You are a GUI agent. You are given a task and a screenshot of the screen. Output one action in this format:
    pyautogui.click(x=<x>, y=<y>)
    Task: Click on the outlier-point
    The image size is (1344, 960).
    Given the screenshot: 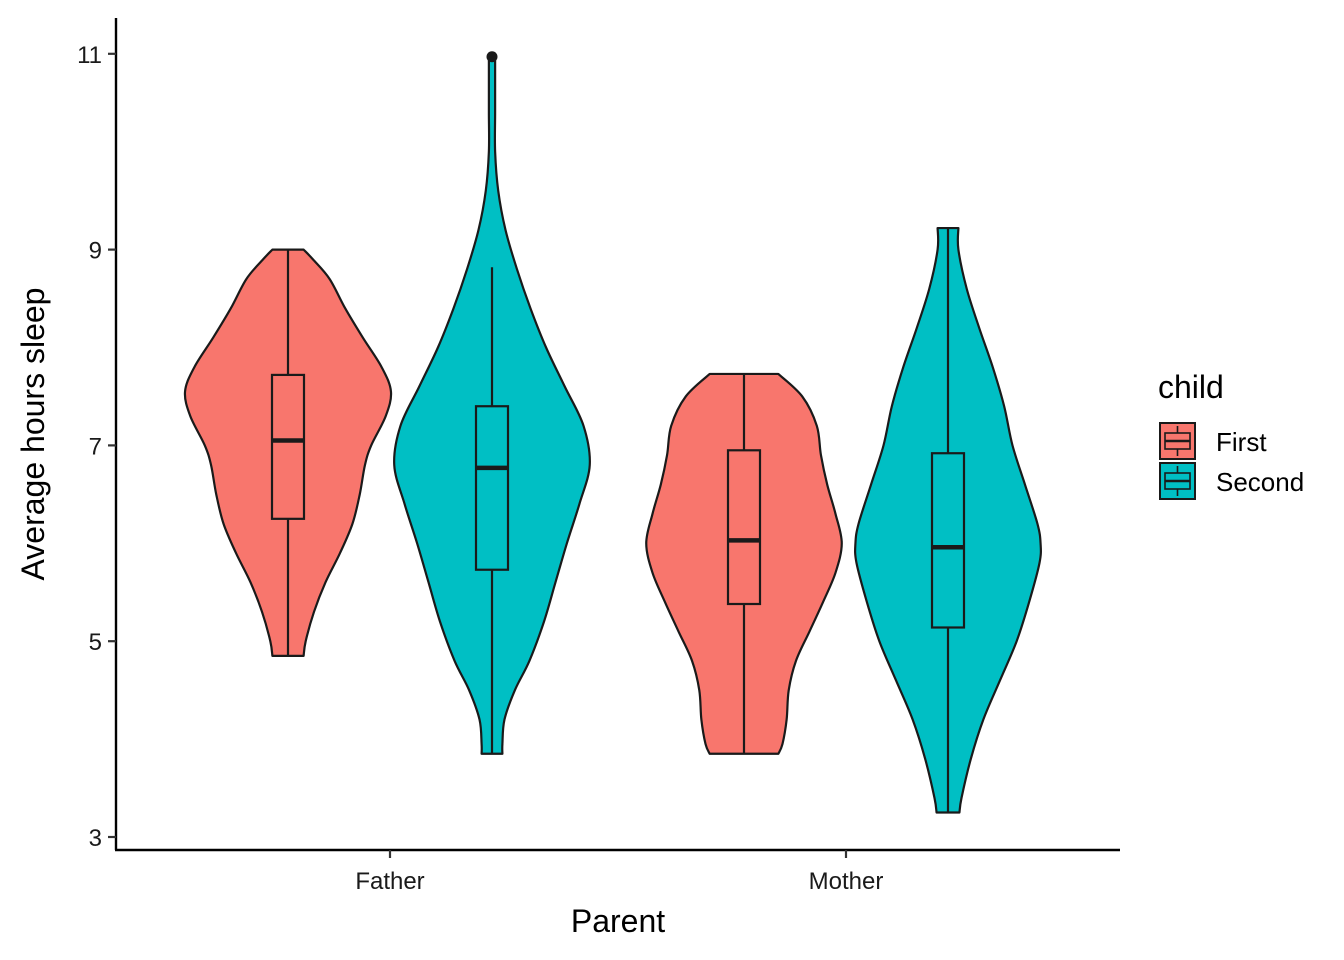 What is the action you would take?
    pyautogui.click(x=492, y=57)
    